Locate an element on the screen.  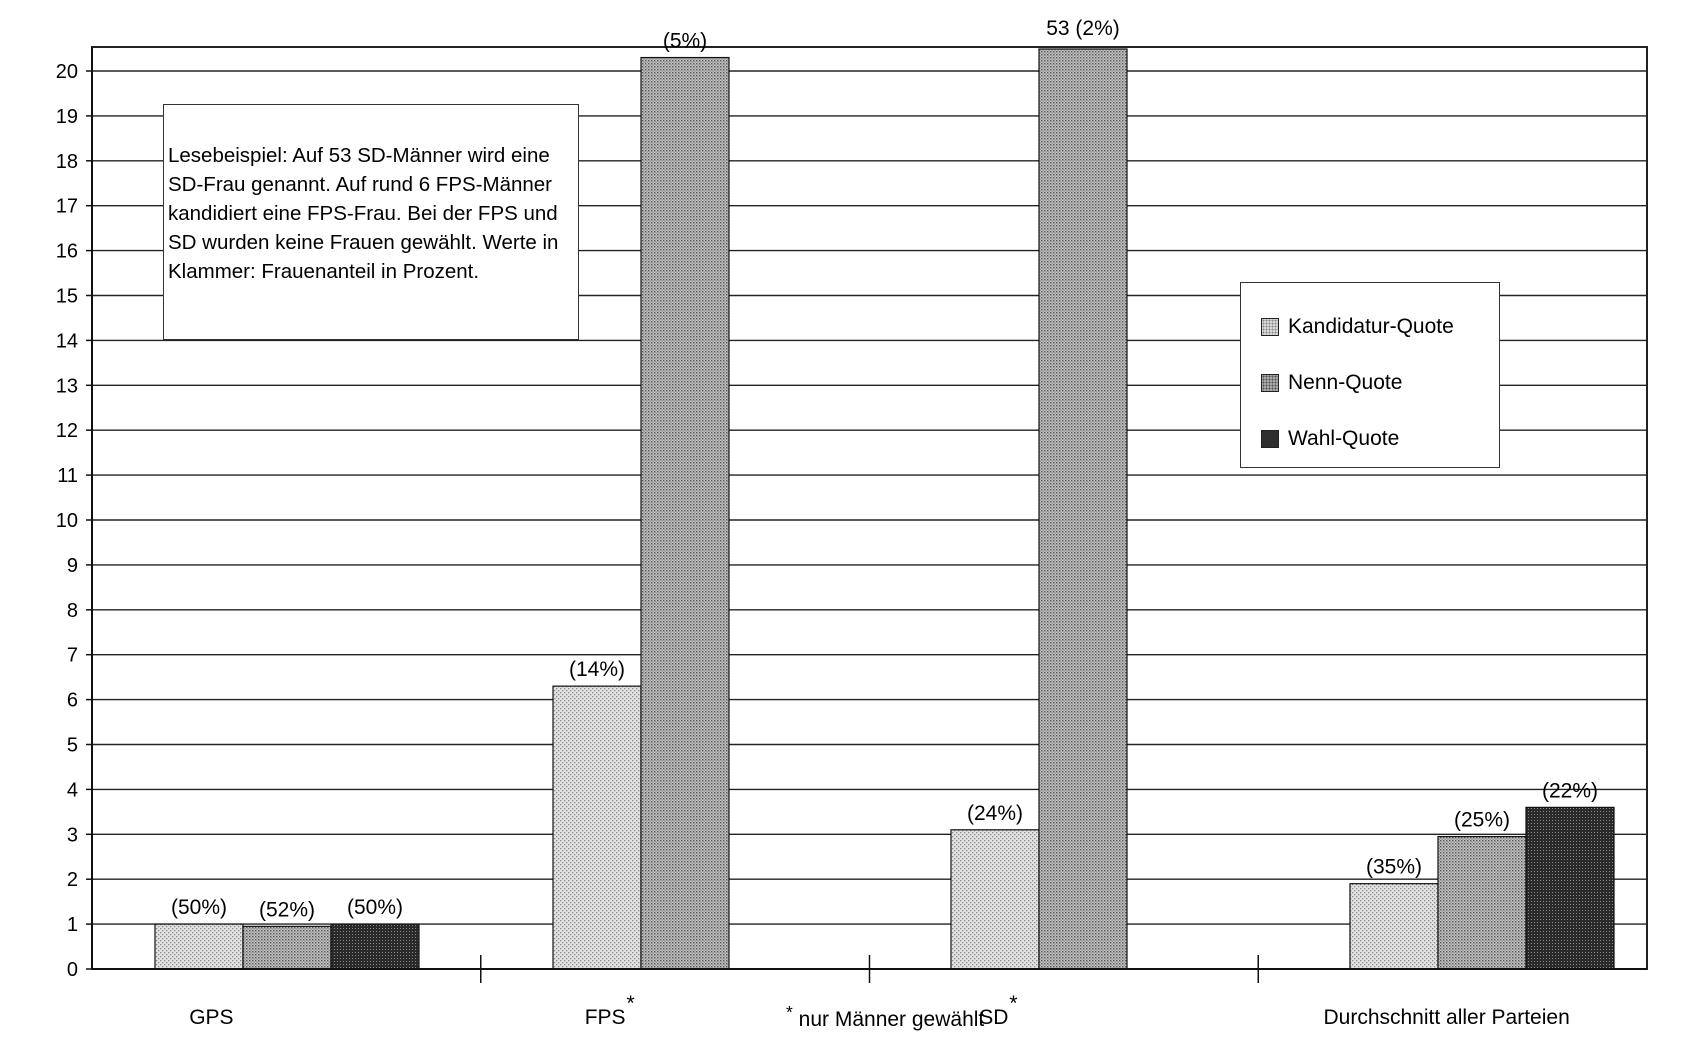
bar-kandidatur-quote-fps is located at coordinates (597, 827).